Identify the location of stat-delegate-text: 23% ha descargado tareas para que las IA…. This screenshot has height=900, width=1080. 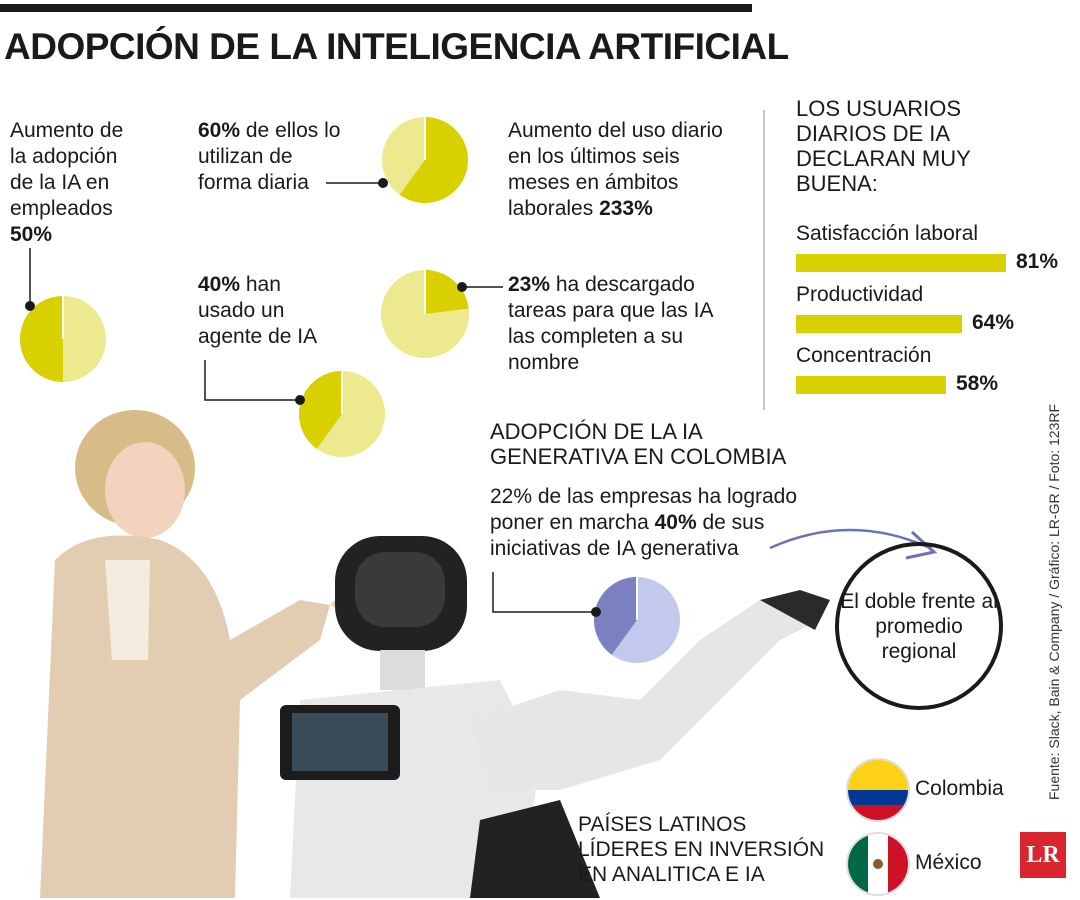
(620, 324).